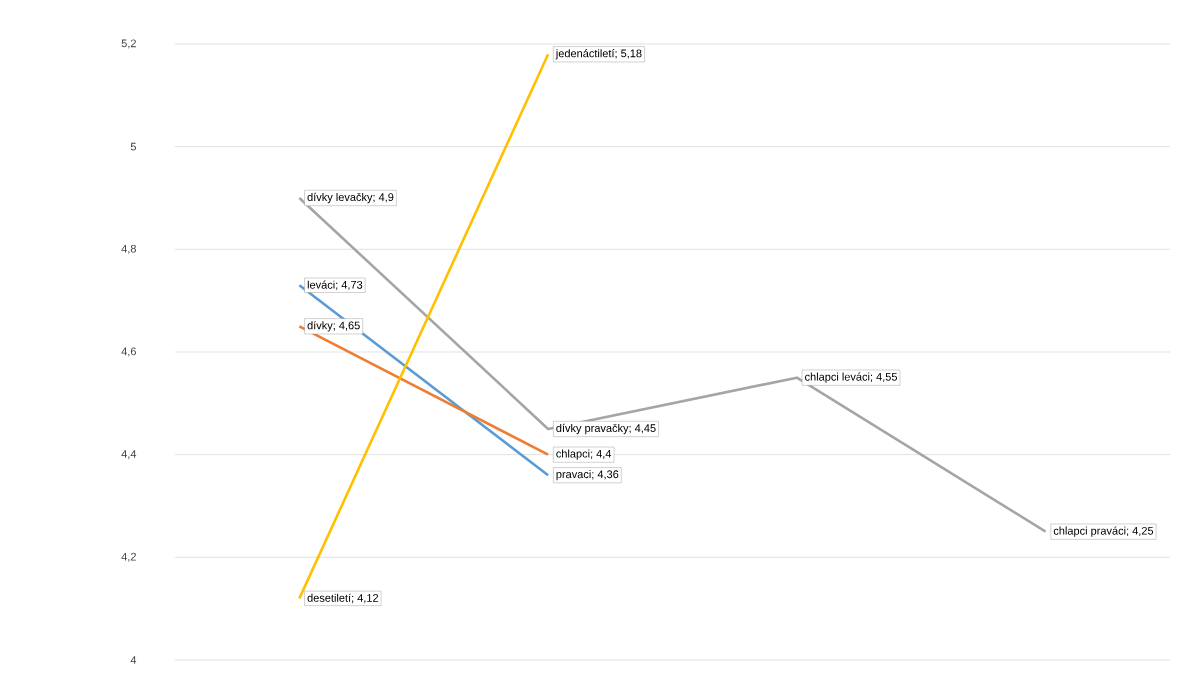 This screenshot has height=691, width=1200. Describe the element at coordinates (584, 454) in the screenshot. I see `data-label: chlapci; 4,4` at that location.